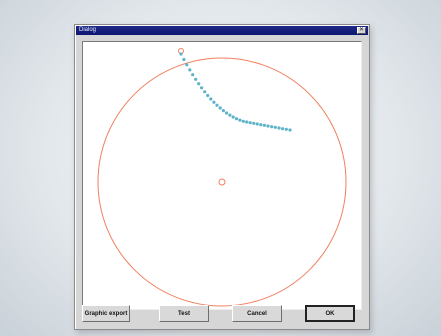 The width and height of the screenshot is (441, 336). I want to click on close-icon: ✕, so click(361, 30).